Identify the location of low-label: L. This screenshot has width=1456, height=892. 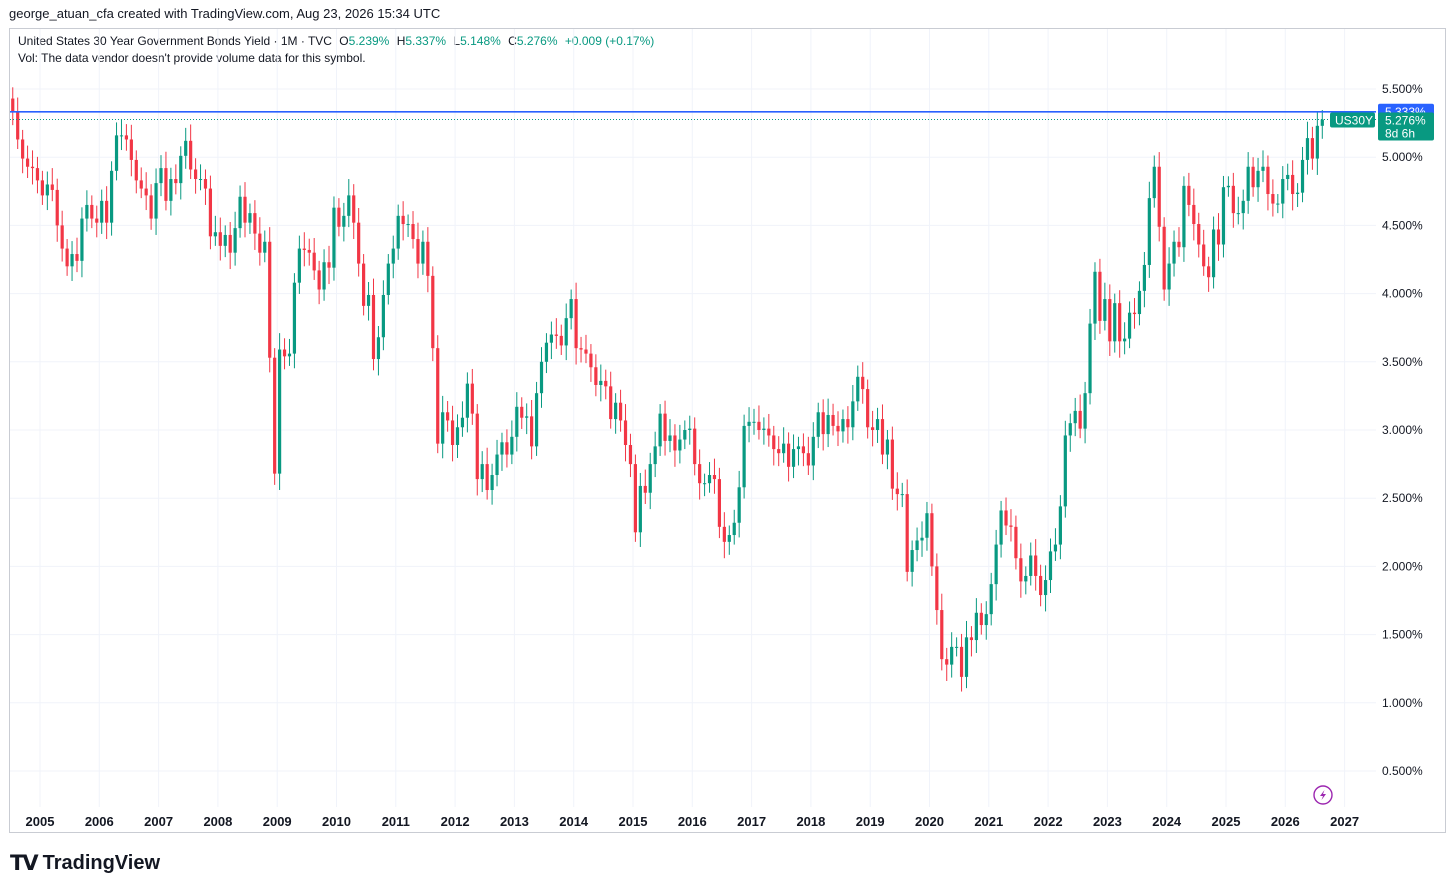
(457, 41).